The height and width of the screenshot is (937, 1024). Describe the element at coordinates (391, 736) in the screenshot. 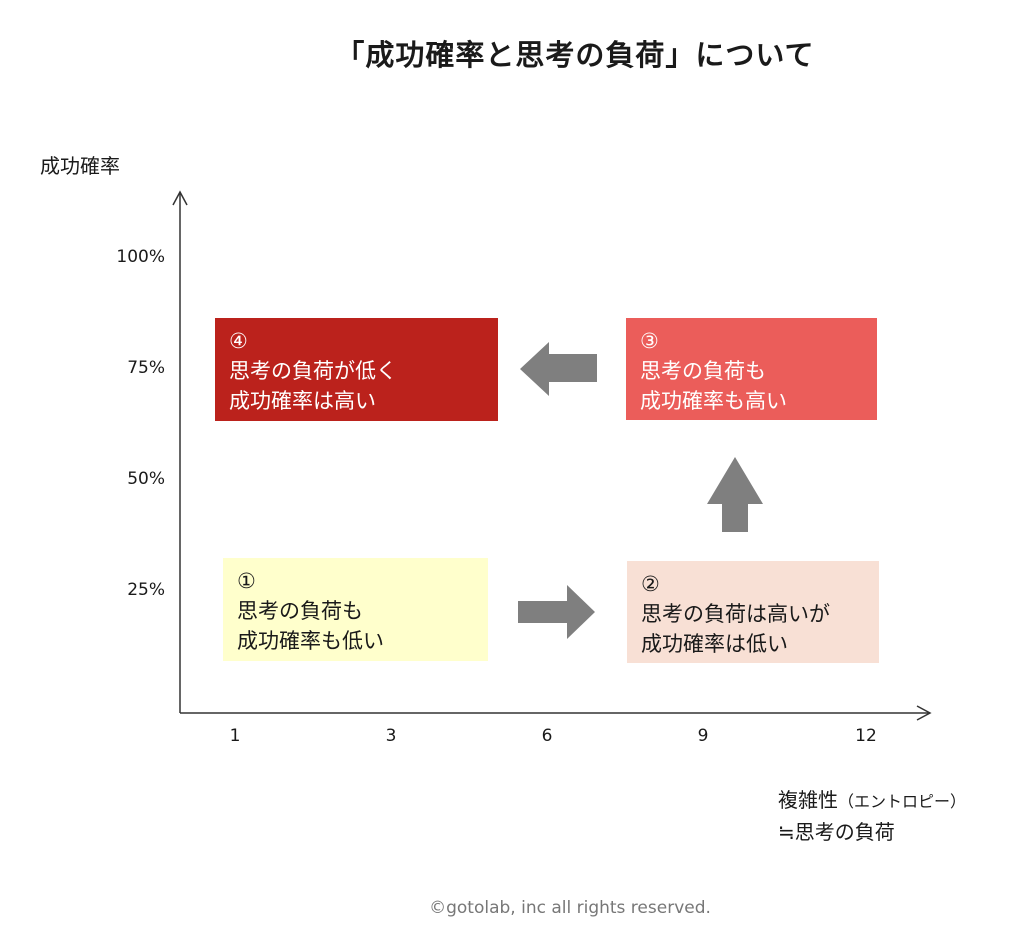

I see `x-tick-3: 3` at that location.